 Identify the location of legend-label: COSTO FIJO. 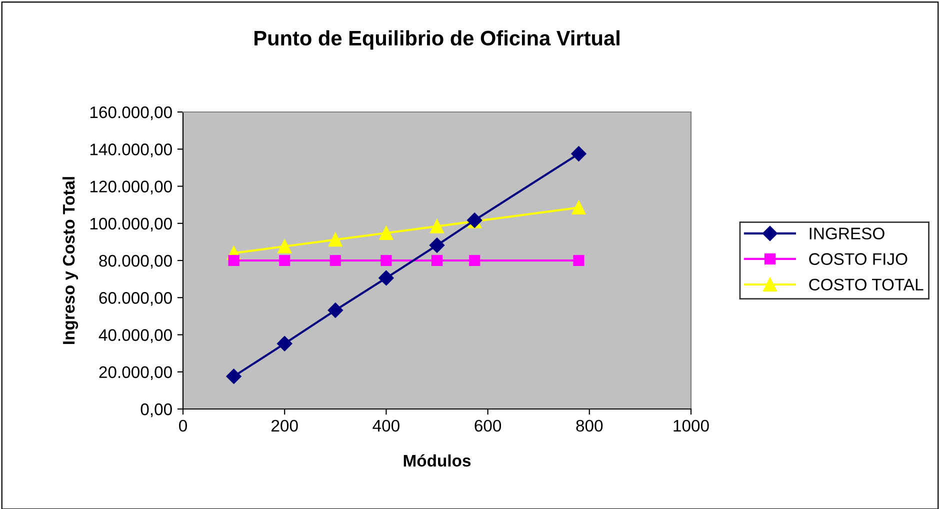
(858, 259).